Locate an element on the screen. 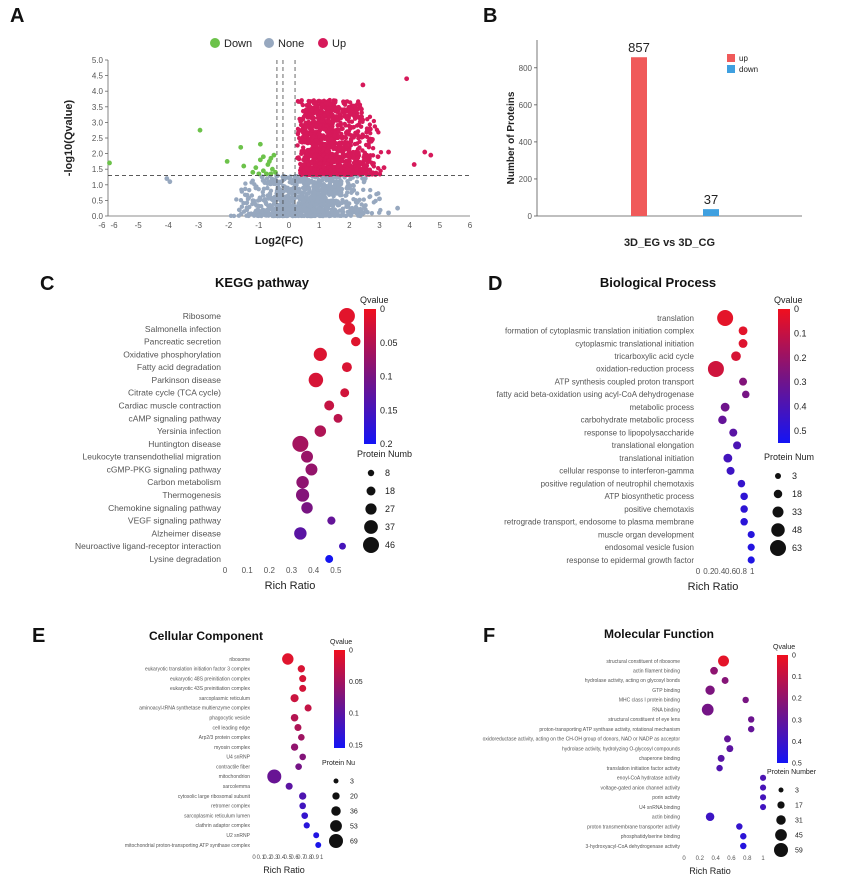 This screenshot has width=849, height=888. size-legend-label: 63 is located at coordinates (797, 548).